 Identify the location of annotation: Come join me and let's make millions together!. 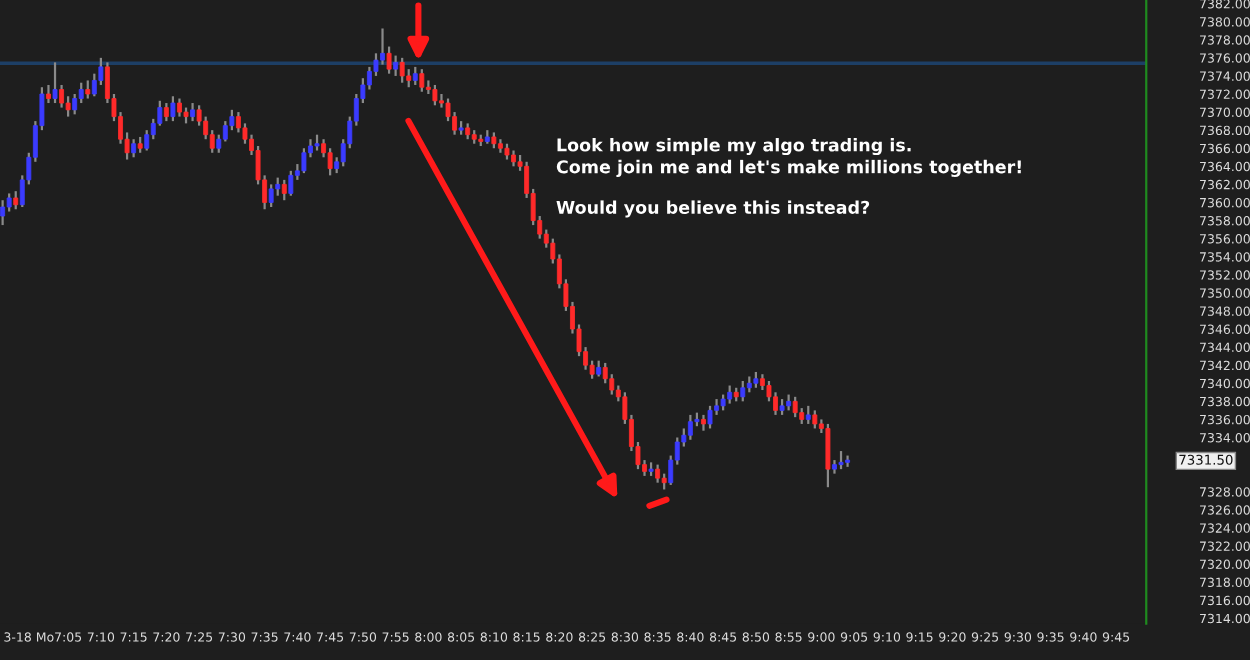
(788, 168).